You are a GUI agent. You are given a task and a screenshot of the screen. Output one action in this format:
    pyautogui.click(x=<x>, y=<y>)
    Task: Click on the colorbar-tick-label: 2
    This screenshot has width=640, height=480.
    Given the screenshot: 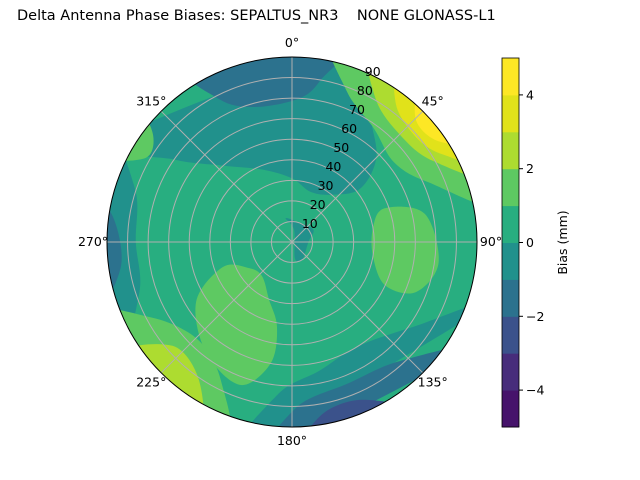 What is the action you would take?
    pyautogui.click(x=530, y=168)
    